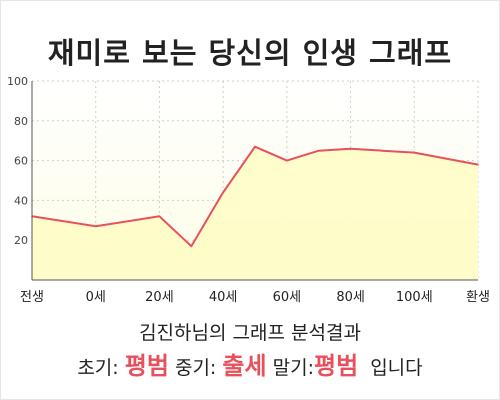 This screenshot has width=500, height=400. Describe the element at coordinates (159, 297) in the screenshot. I see `x-tick-label: 20세` at that location.